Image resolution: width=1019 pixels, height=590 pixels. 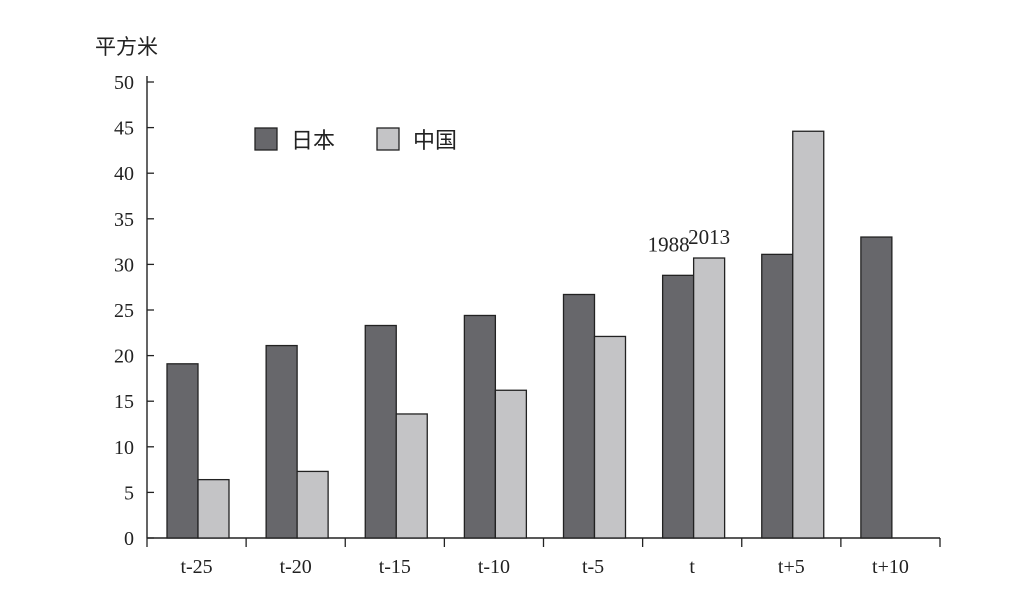 What do you see at coordinates (129, 539) in the screenshot?
I see `y-tick-label: 0` at bounding box center [129, 539].